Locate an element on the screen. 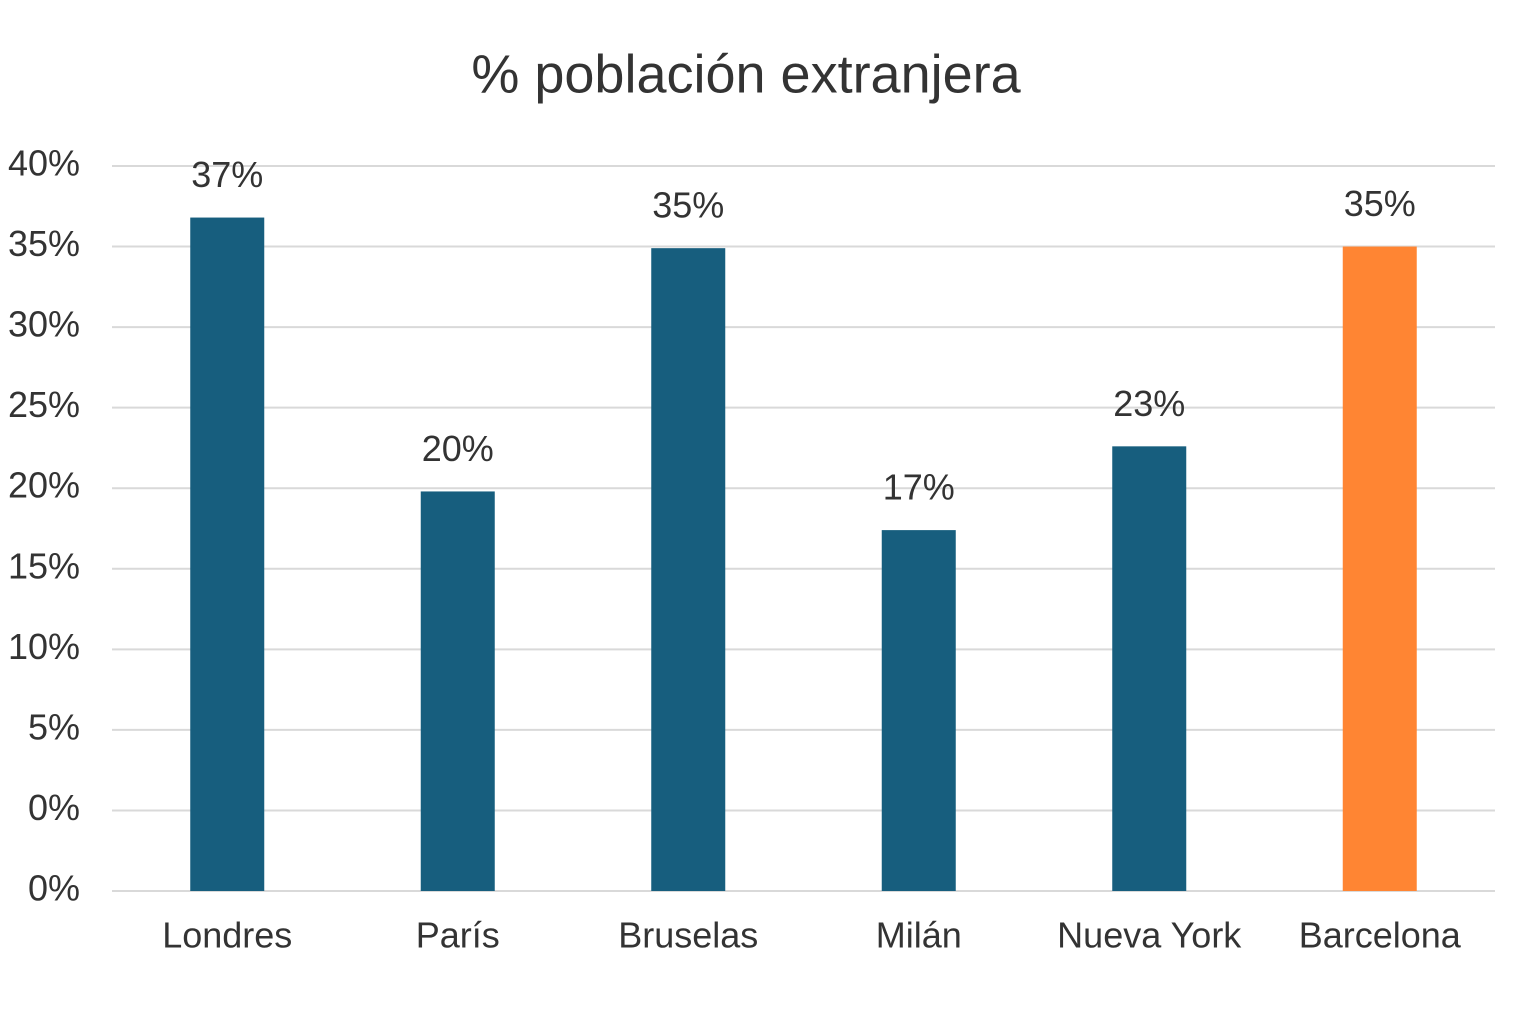 The height and width of the screenshot is (1024, 1536). x-tick-label: Milán is located at coordinates (919, 935).